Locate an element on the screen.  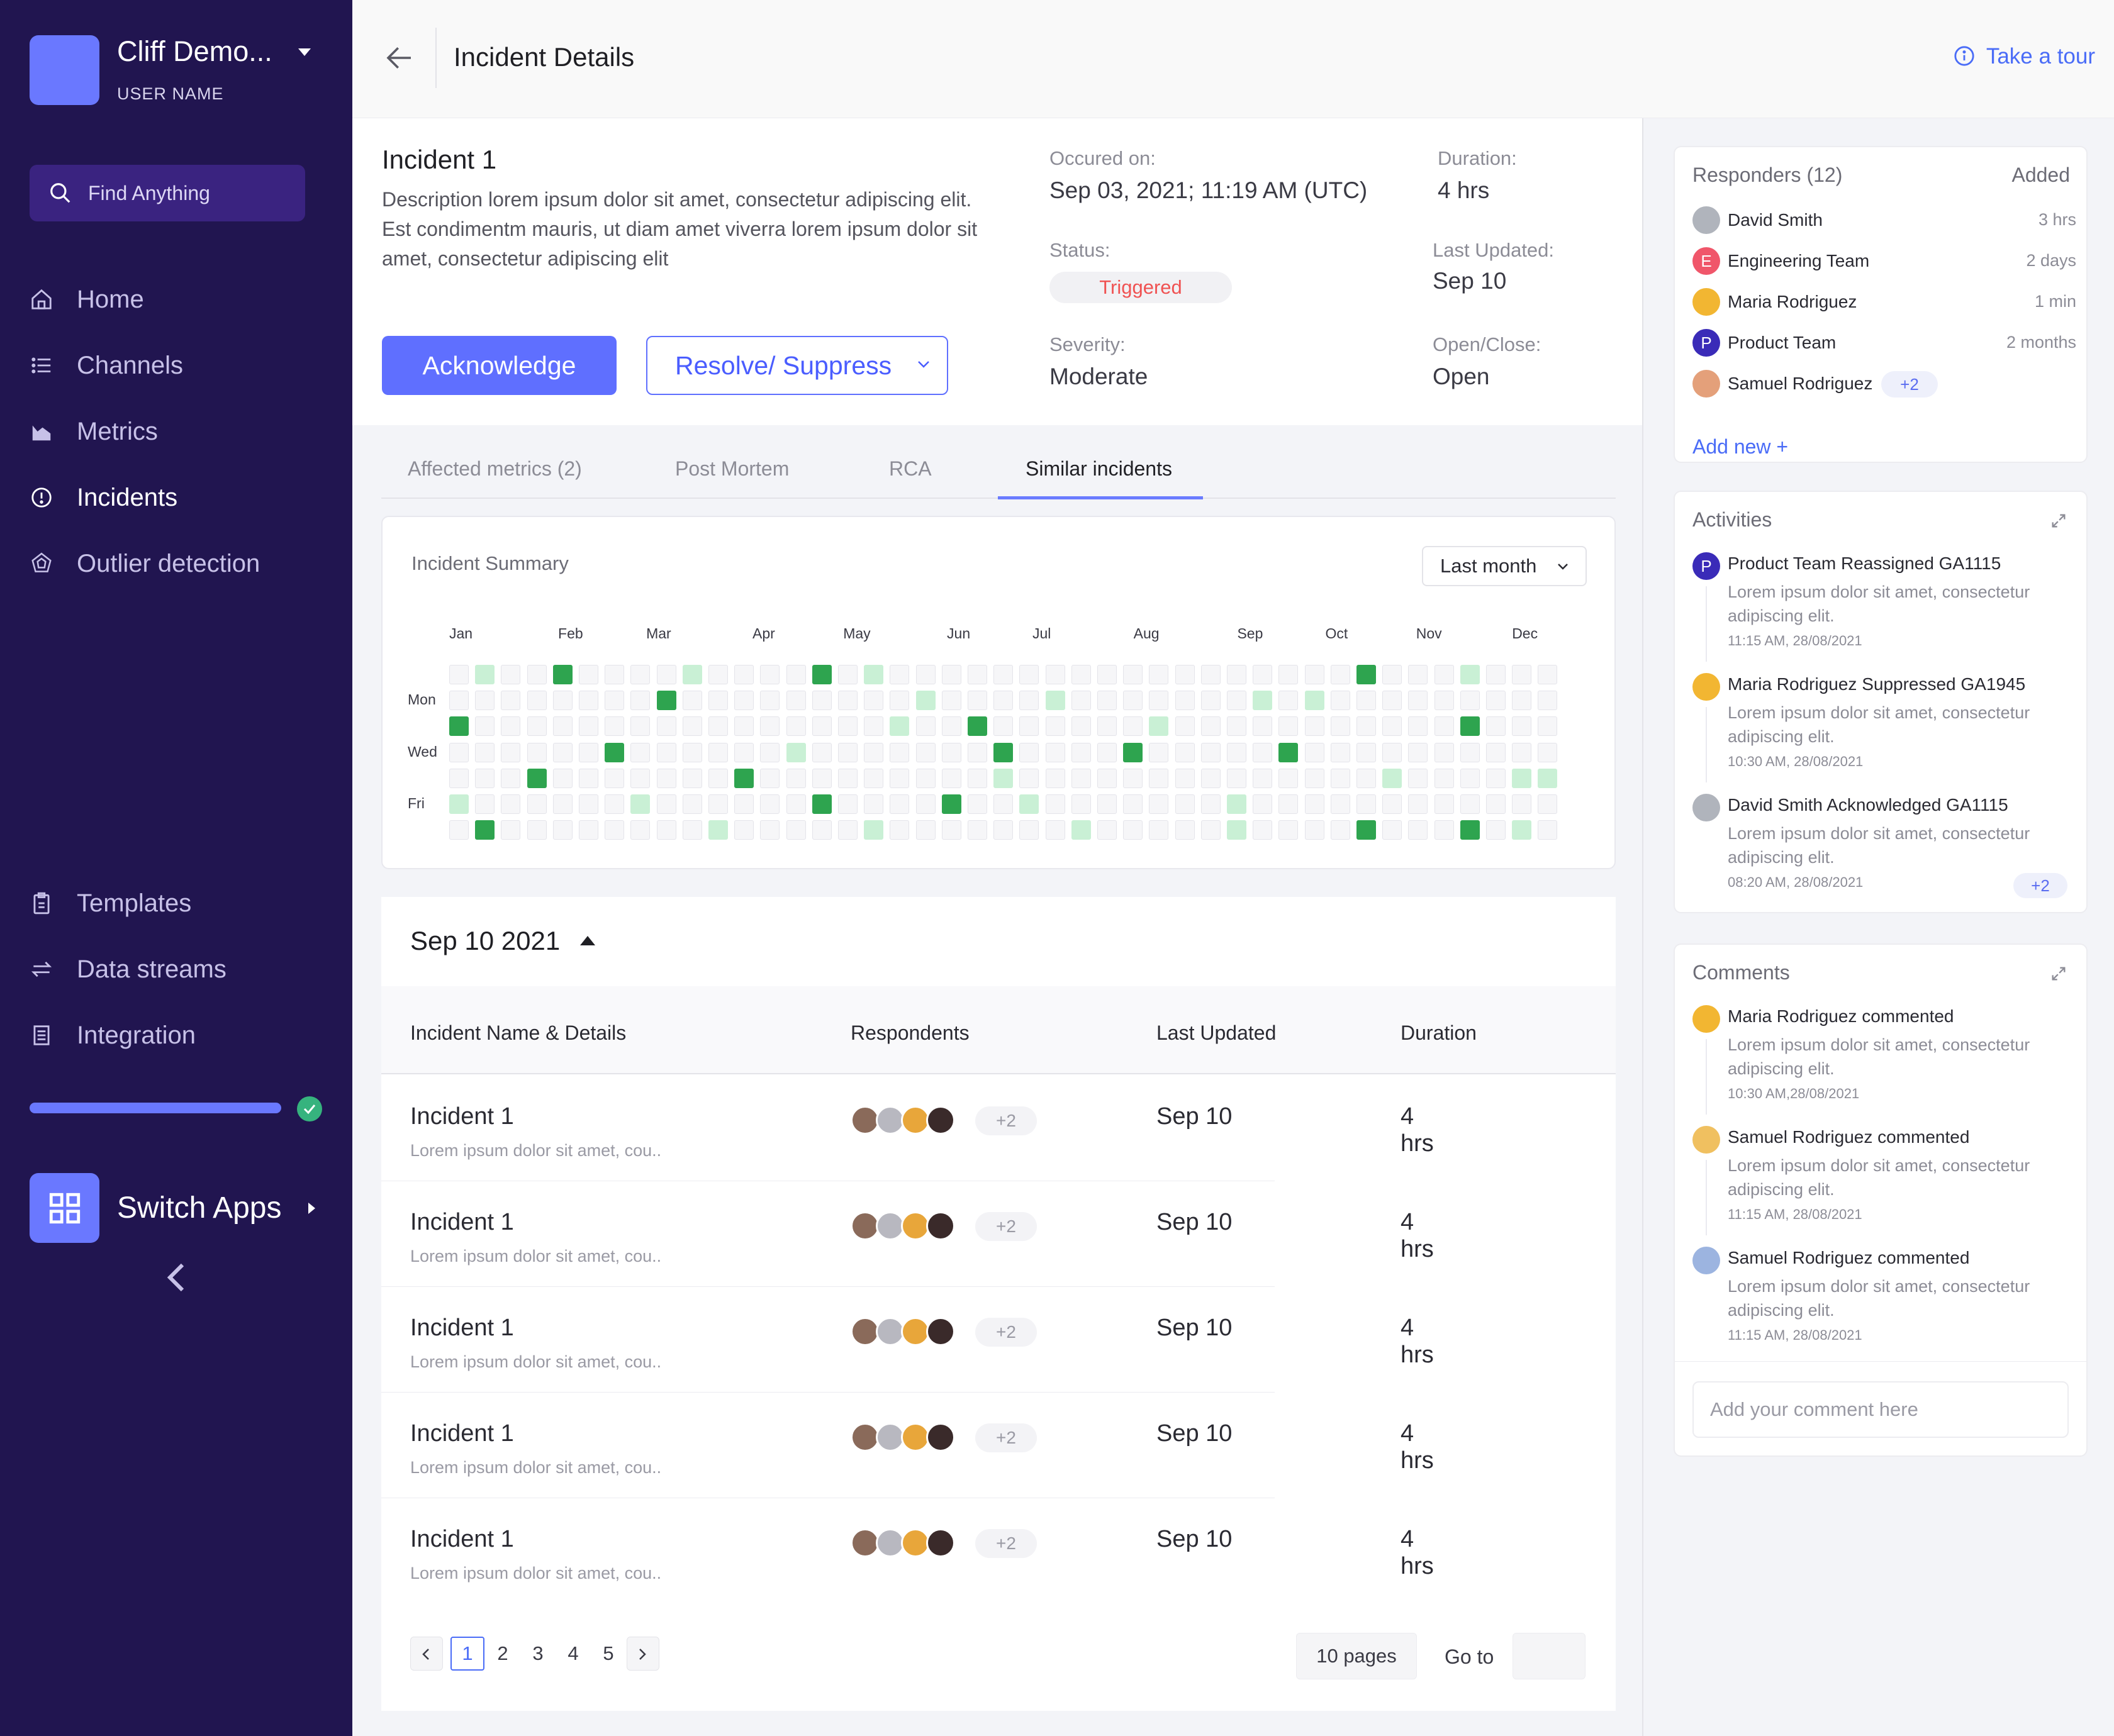
responder-item: P Product Team 2 months is located at coordinates (1884, 343).